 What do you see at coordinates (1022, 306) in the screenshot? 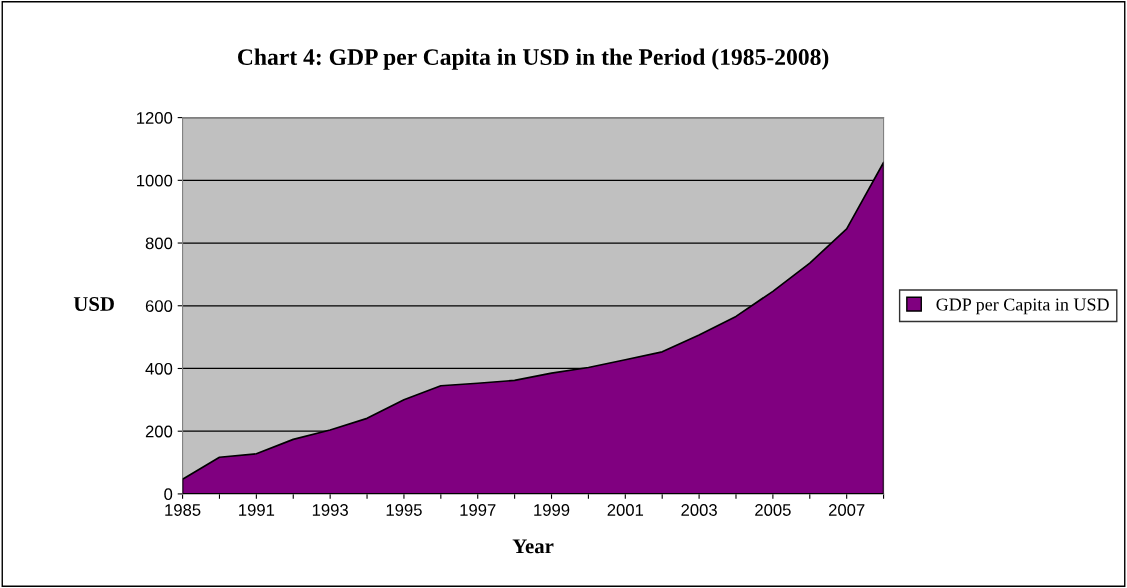
I see `legend-label: GDP per Capita in USD` at bounding box center [1022, 306].